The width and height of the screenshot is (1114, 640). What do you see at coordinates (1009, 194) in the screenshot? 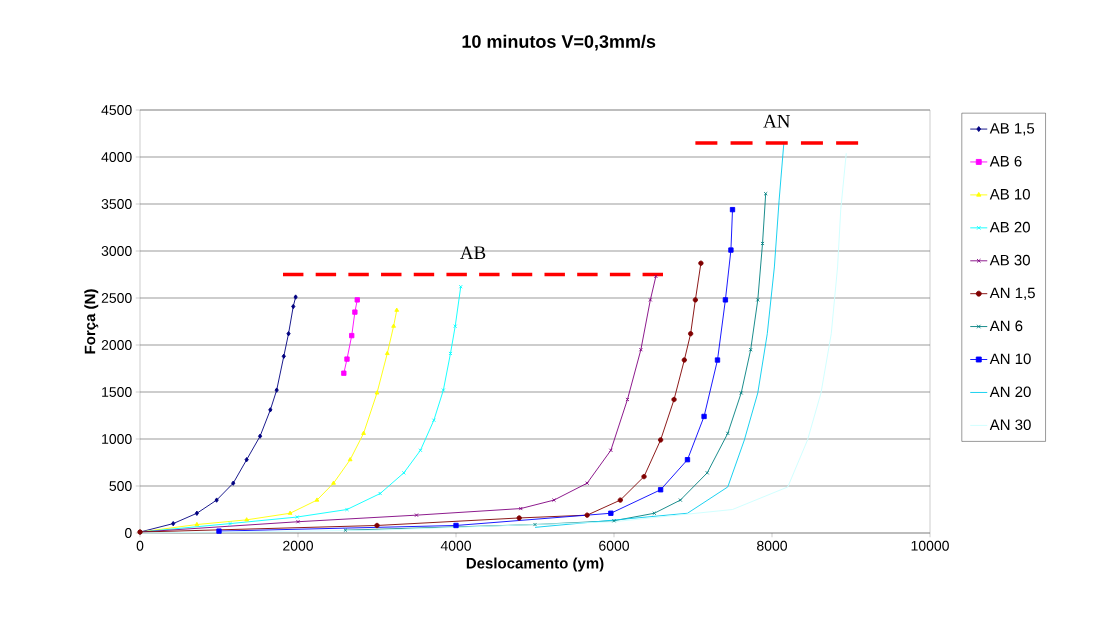
I see `legend-label: AB 10` at bounding box center [1009, 194].